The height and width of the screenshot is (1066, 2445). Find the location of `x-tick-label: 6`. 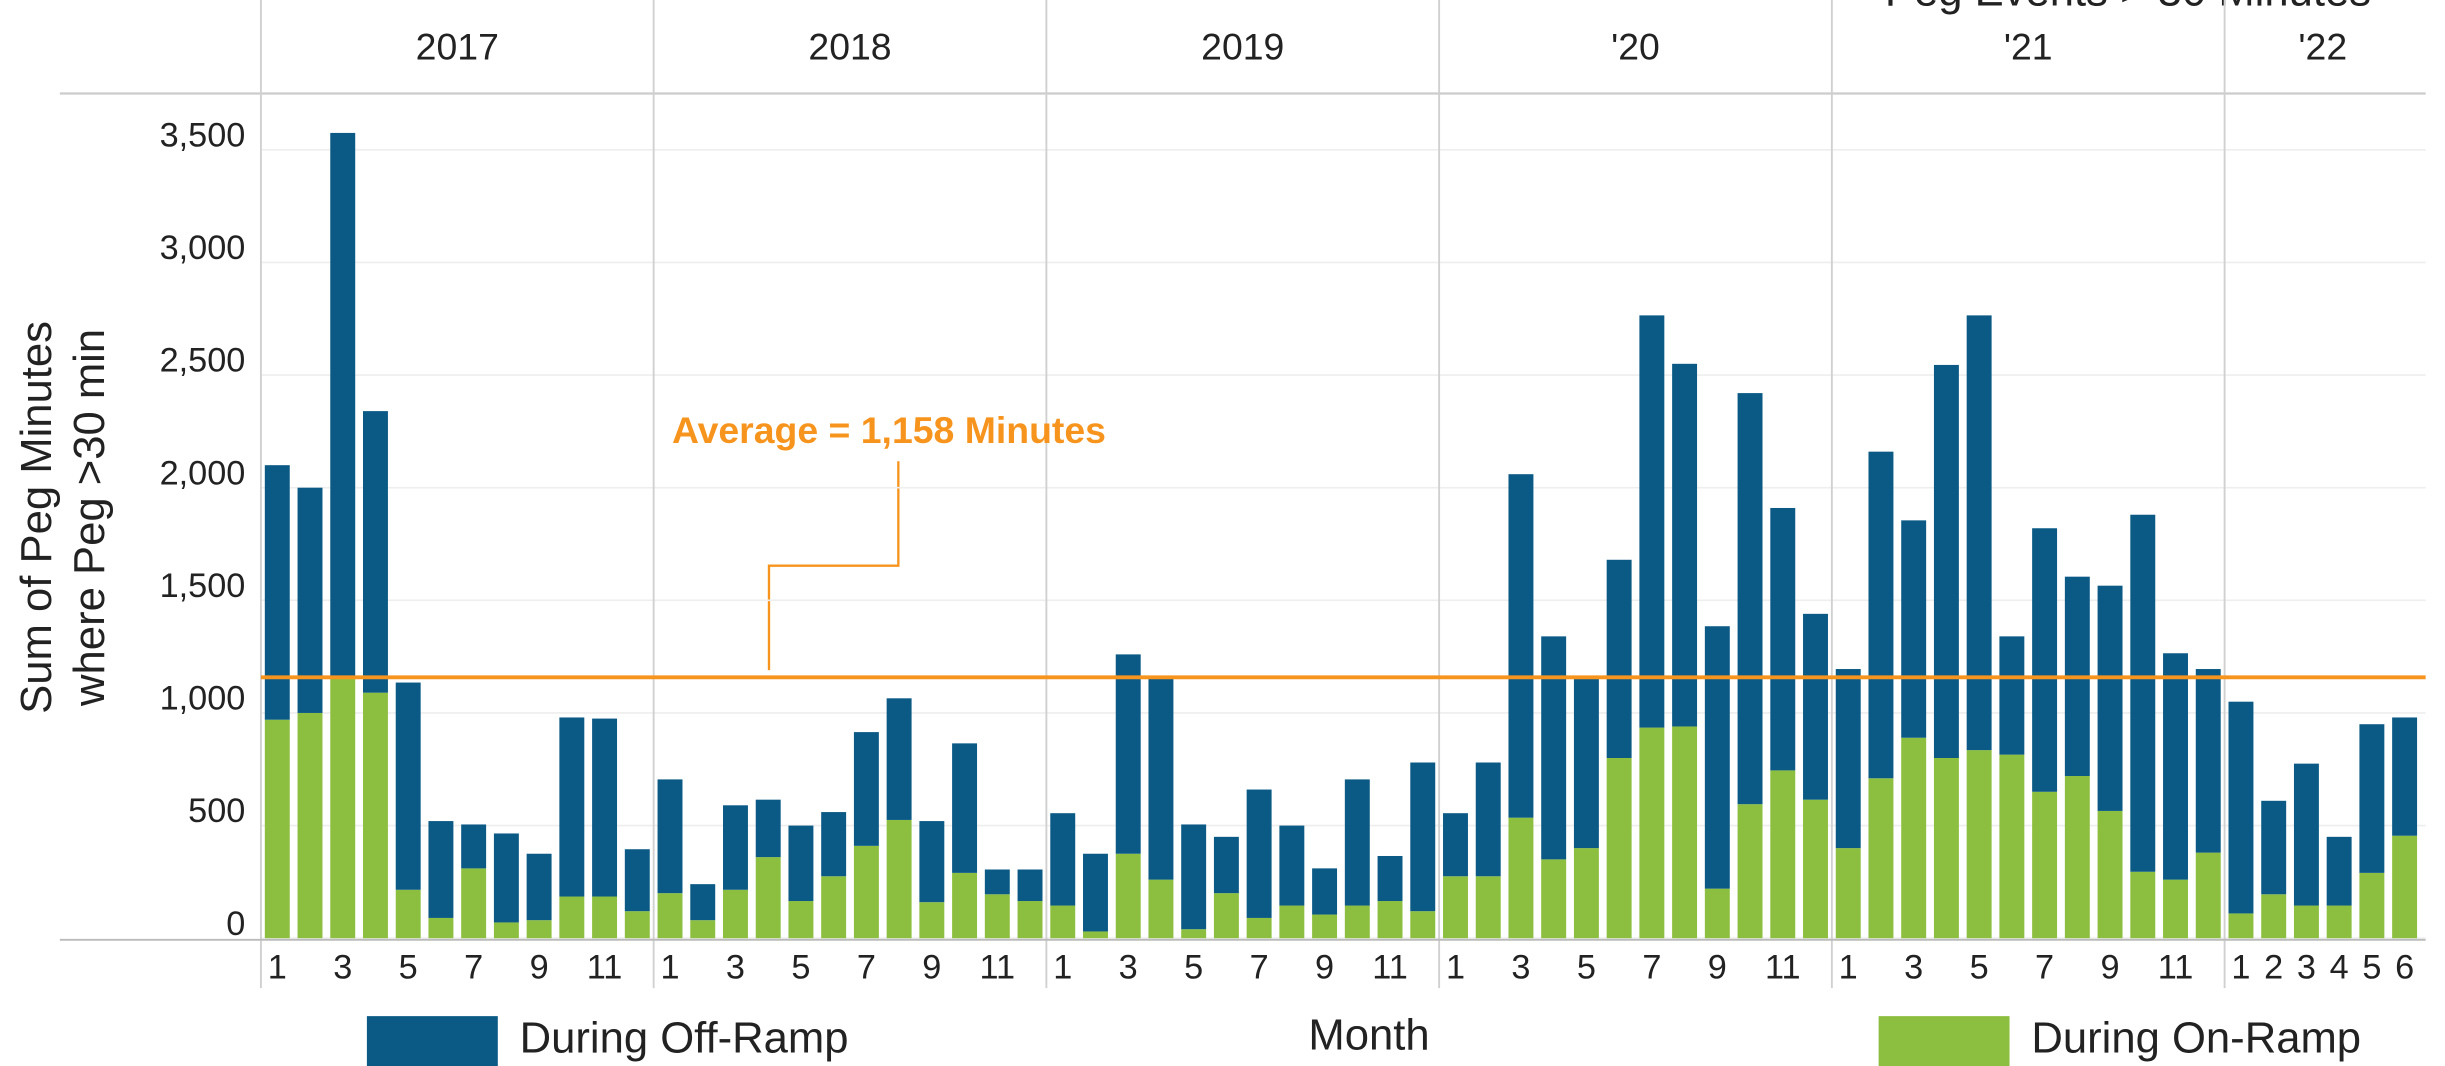

x-tick-label: 6 is located at coordinates (2404, 967).